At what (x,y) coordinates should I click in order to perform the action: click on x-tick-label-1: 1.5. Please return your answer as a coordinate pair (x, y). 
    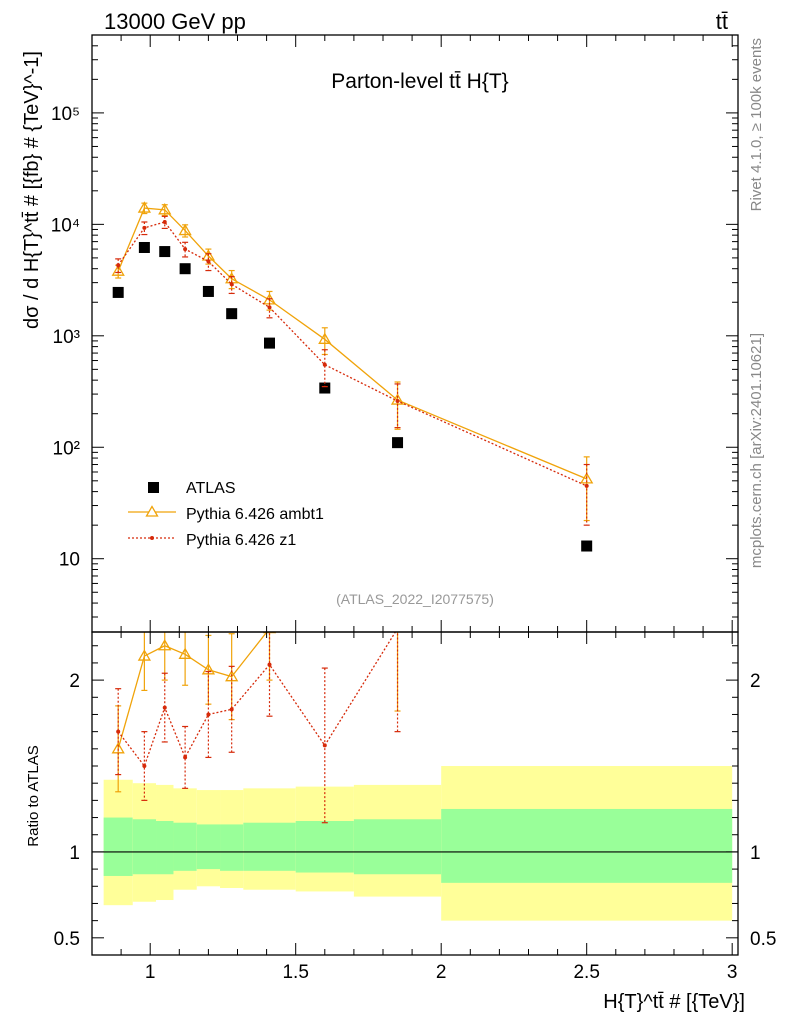
    Looking at the image, I should click on (295, 972).